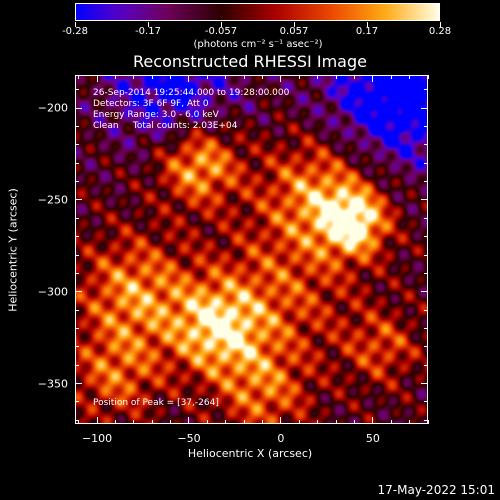 The height and width of the screenshot is (500, 500). What do you see at coordinates (250, 453) in the screenshot?
I see `x-axis-label: Heliocentric X (arcsec)` at bounding box center [250, 453].